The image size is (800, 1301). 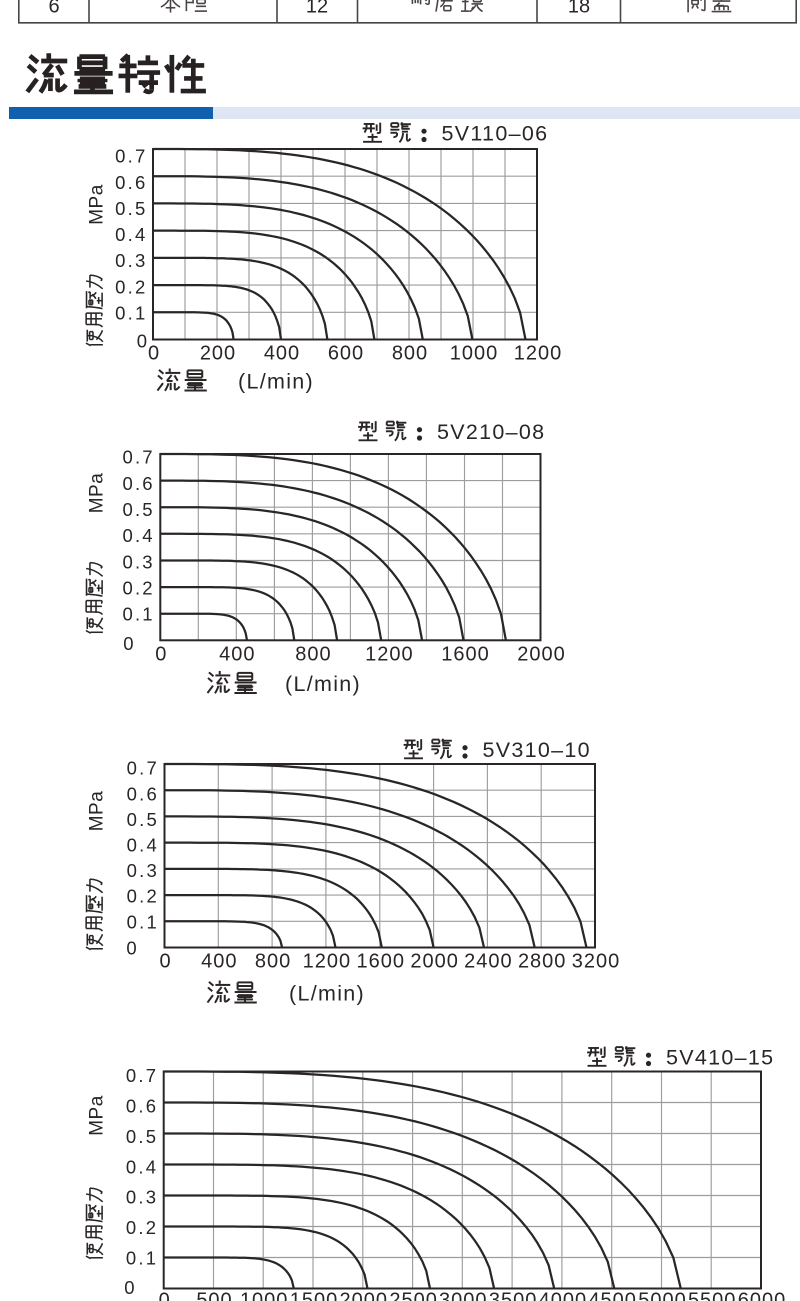 I want to click on svg-text: 1500, so click(x=314, y=1295).